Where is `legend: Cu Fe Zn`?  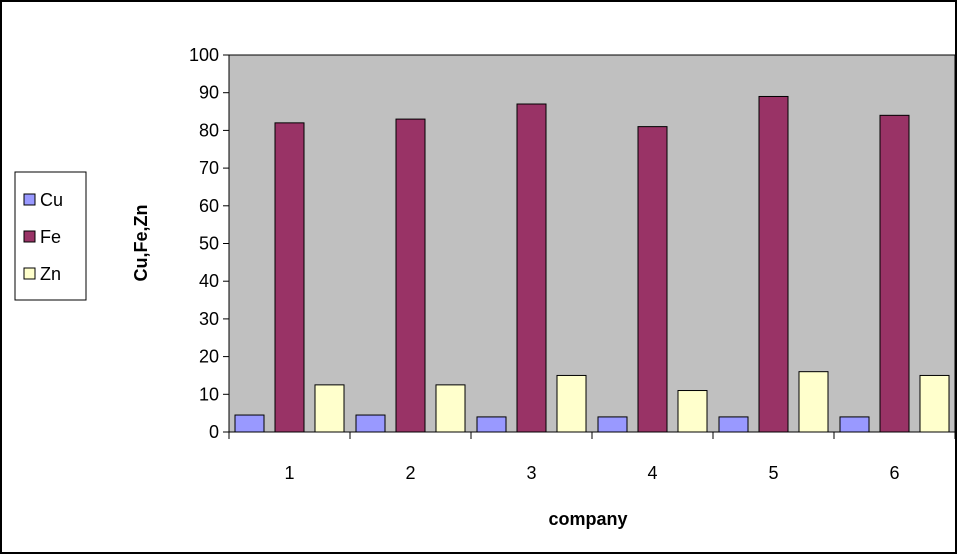
legend: Cu Fe Zn is located at coordinates (50, 236).